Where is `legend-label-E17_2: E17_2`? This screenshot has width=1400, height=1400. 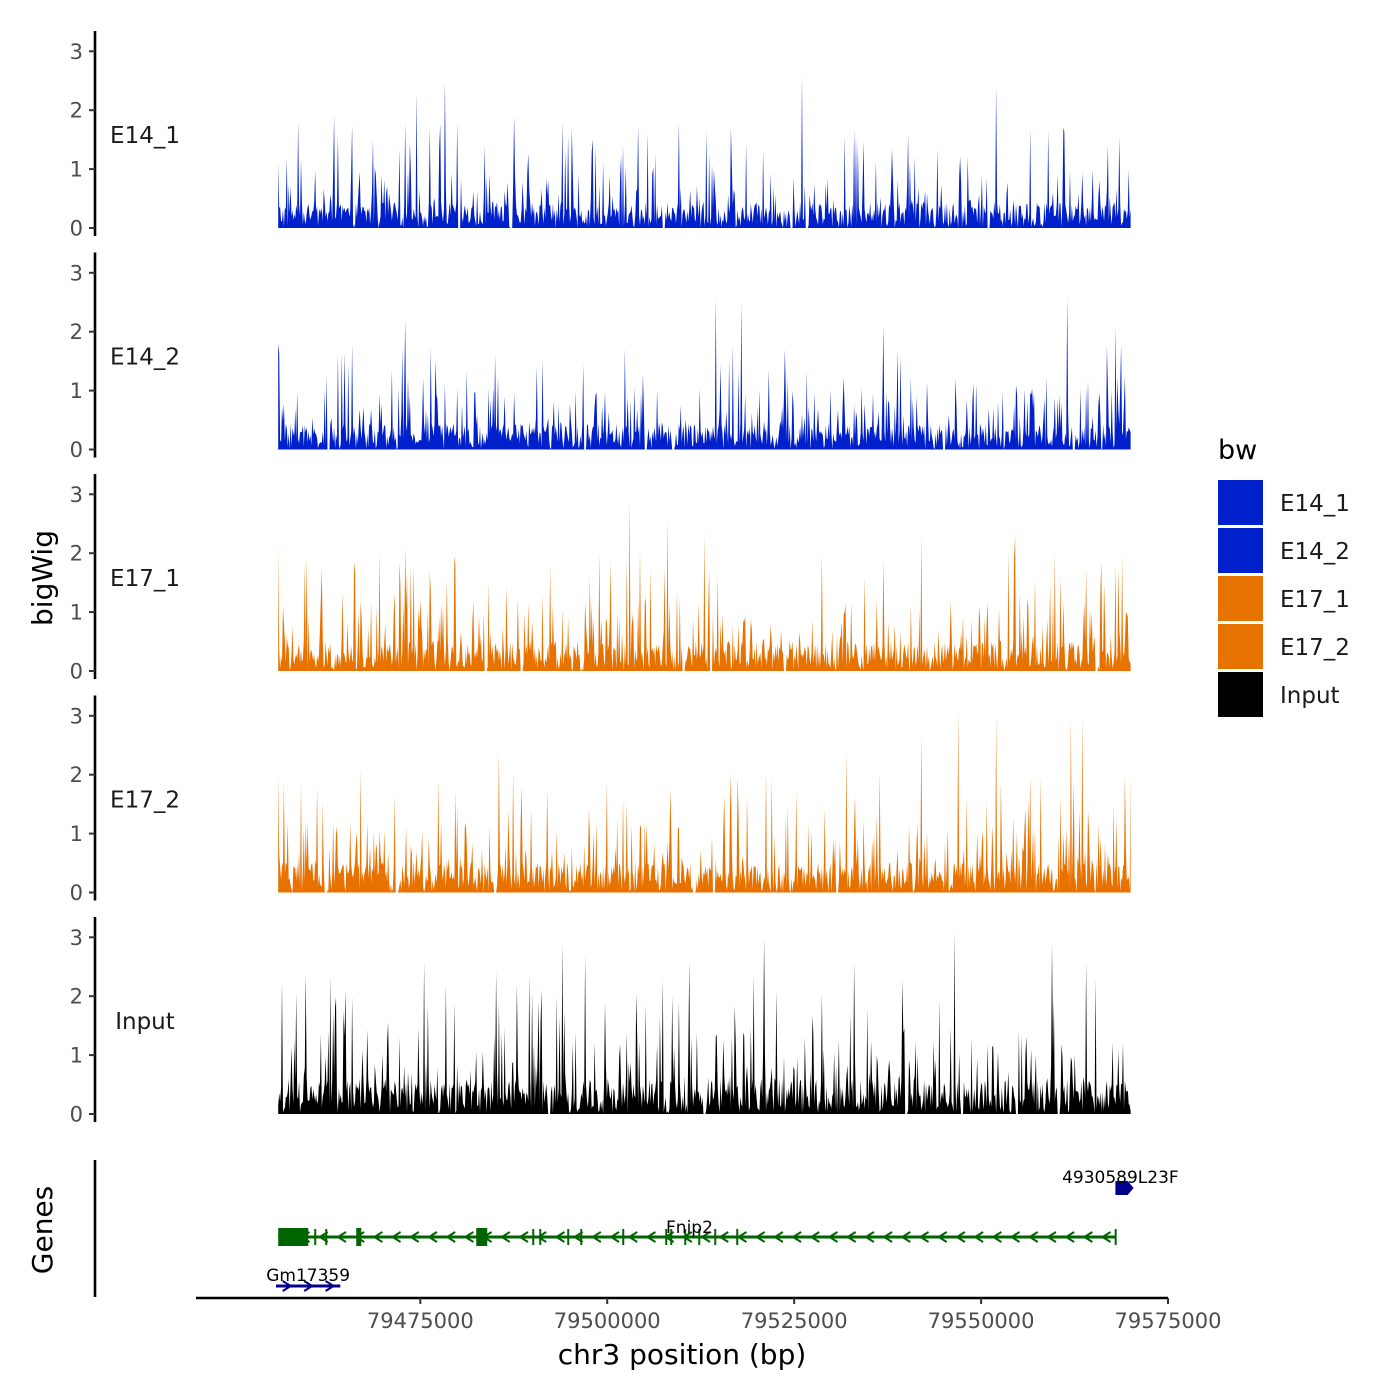
legend-label-E17_2: E17_2 is located at coordinates (1315, 648).